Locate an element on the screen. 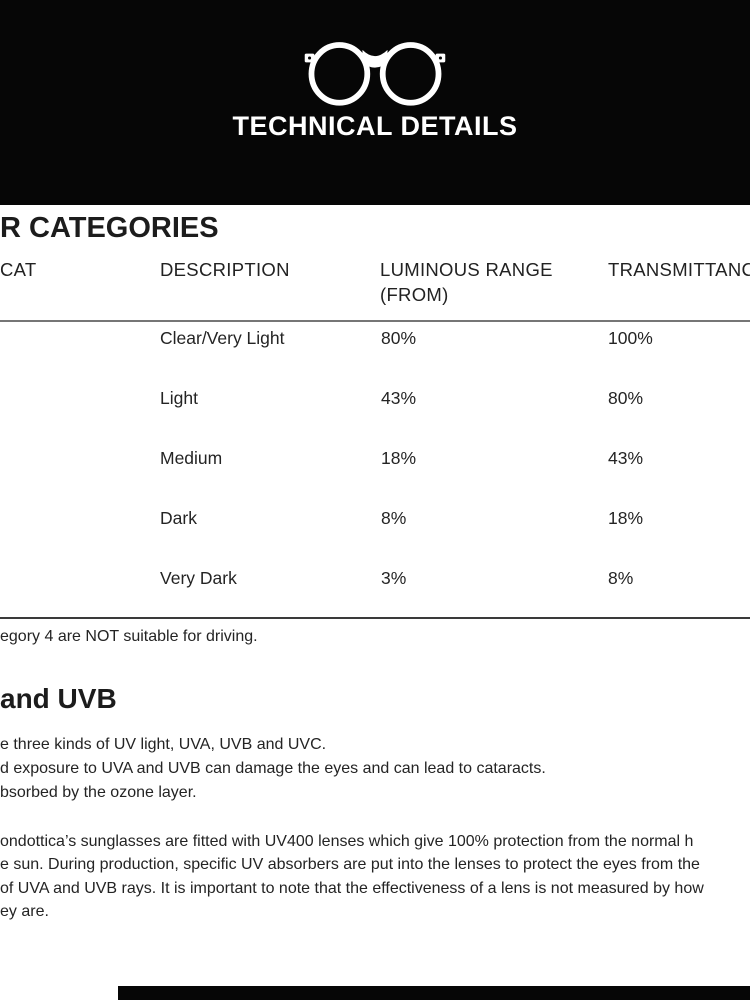  col-header-description: DESCRIPTION is located at coordinates (225, 269).